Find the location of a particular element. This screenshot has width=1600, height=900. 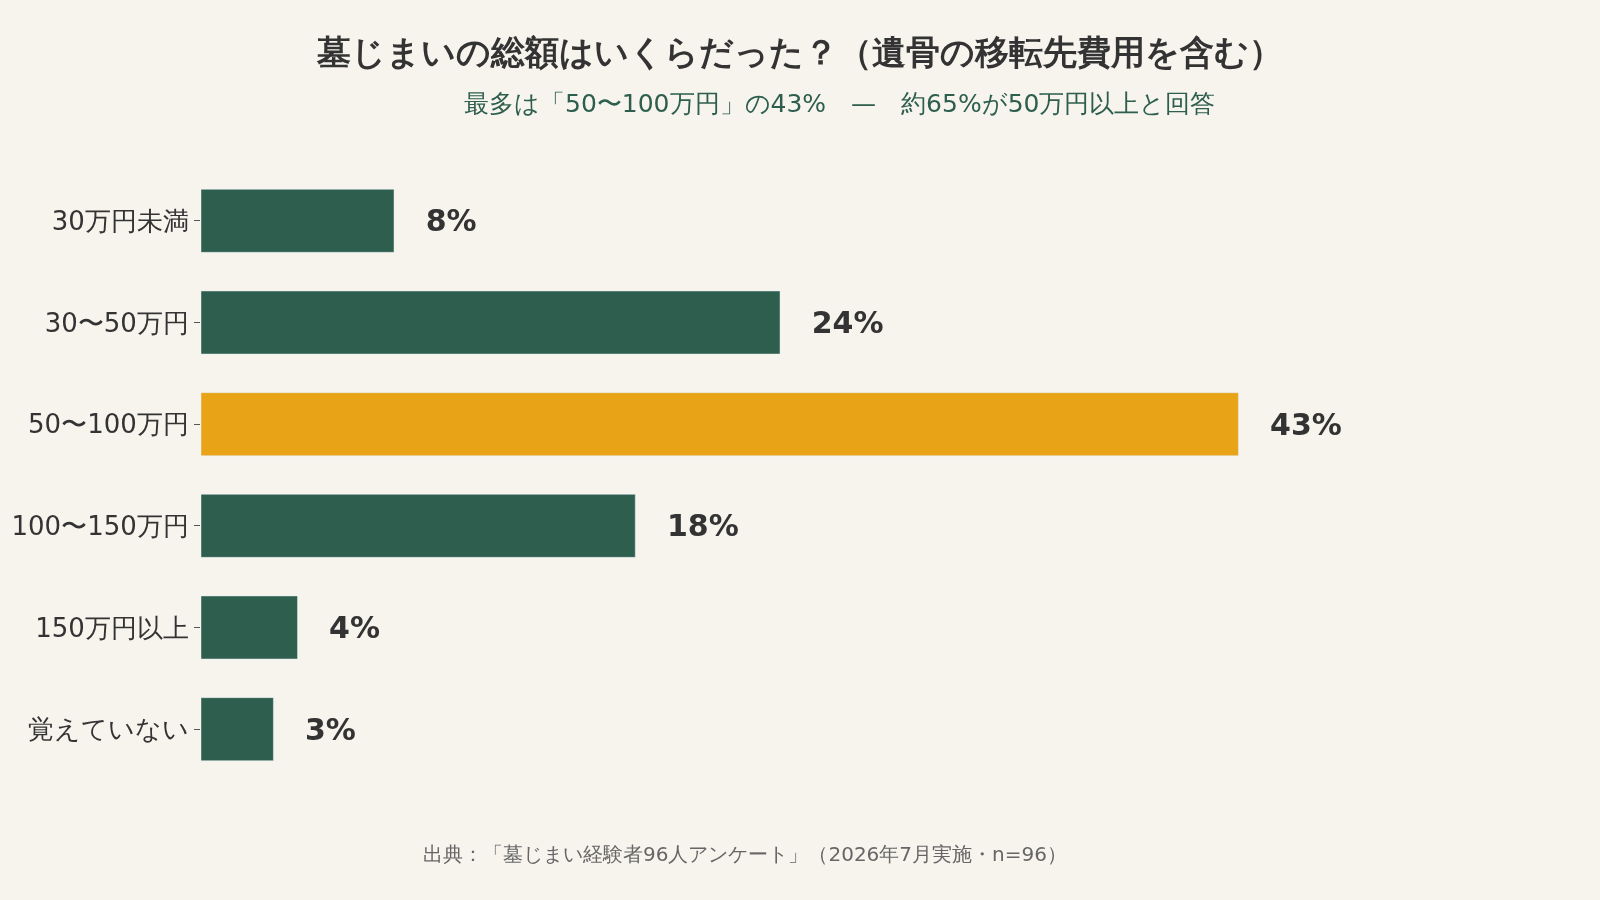

data-label: 3% is located at coordinates (330, 729).